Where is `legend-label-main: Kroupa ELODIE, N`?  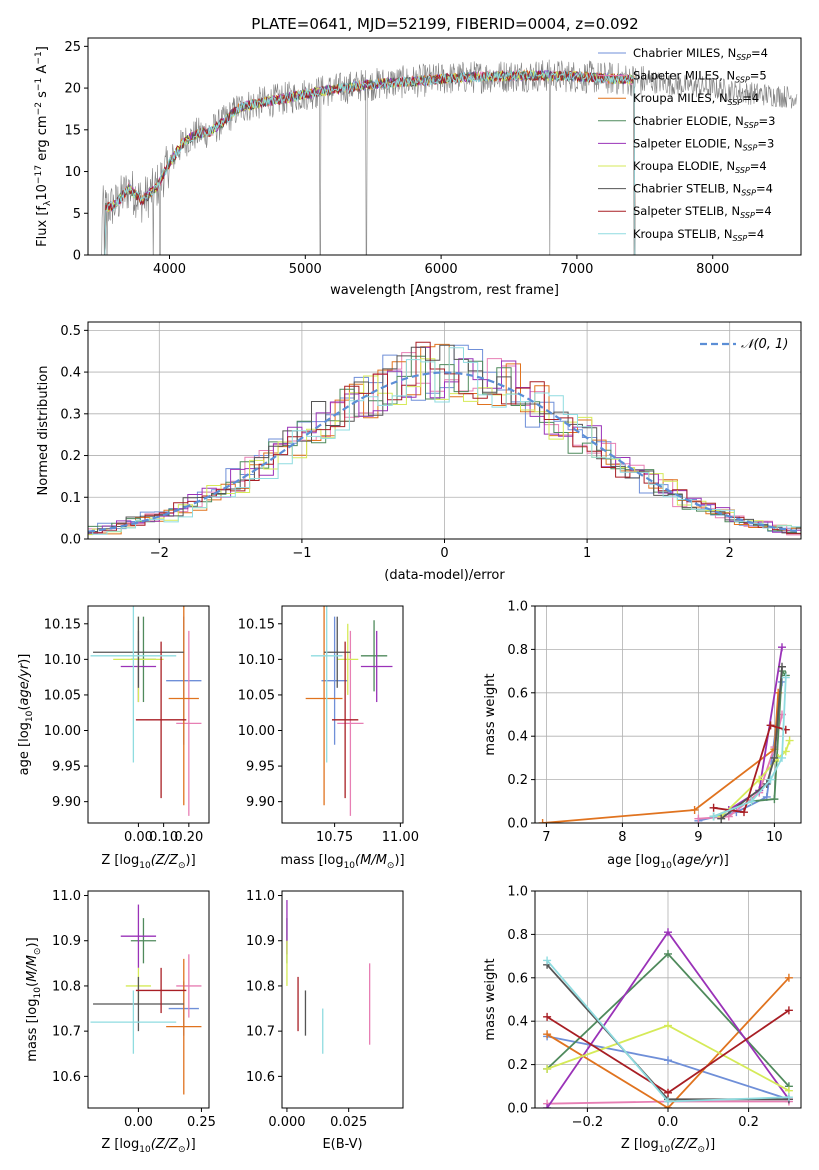 legend-label-main: Kroupa ELODIE, N is located at coordinates (684, 166).